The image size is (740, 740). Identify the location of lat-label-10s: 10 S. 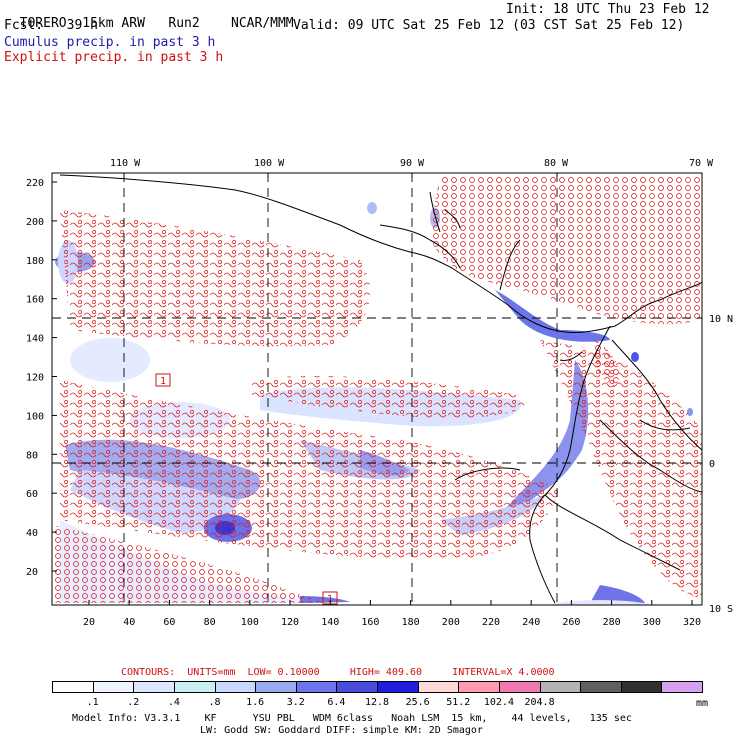
(721, 609).